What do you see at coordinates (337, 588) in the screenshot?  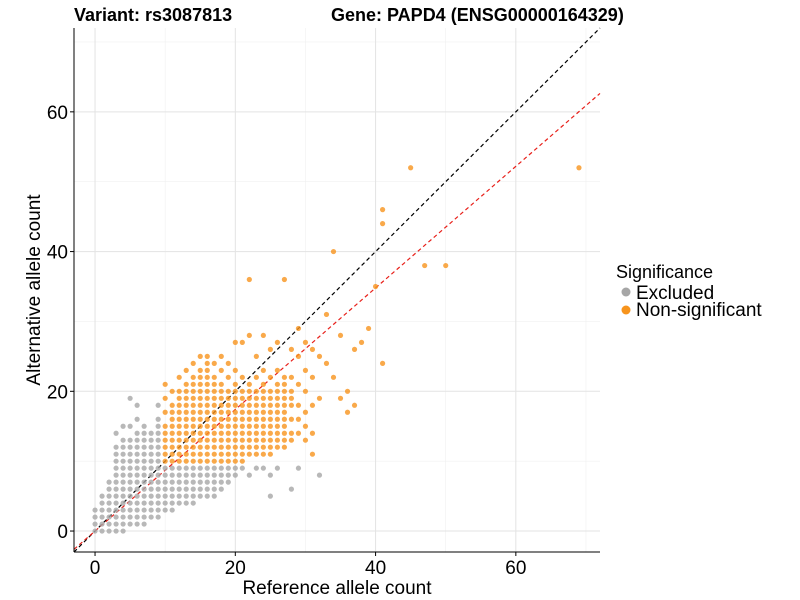 I see `x-axis-label: Reference allele count` at bounding box center [337, 588].